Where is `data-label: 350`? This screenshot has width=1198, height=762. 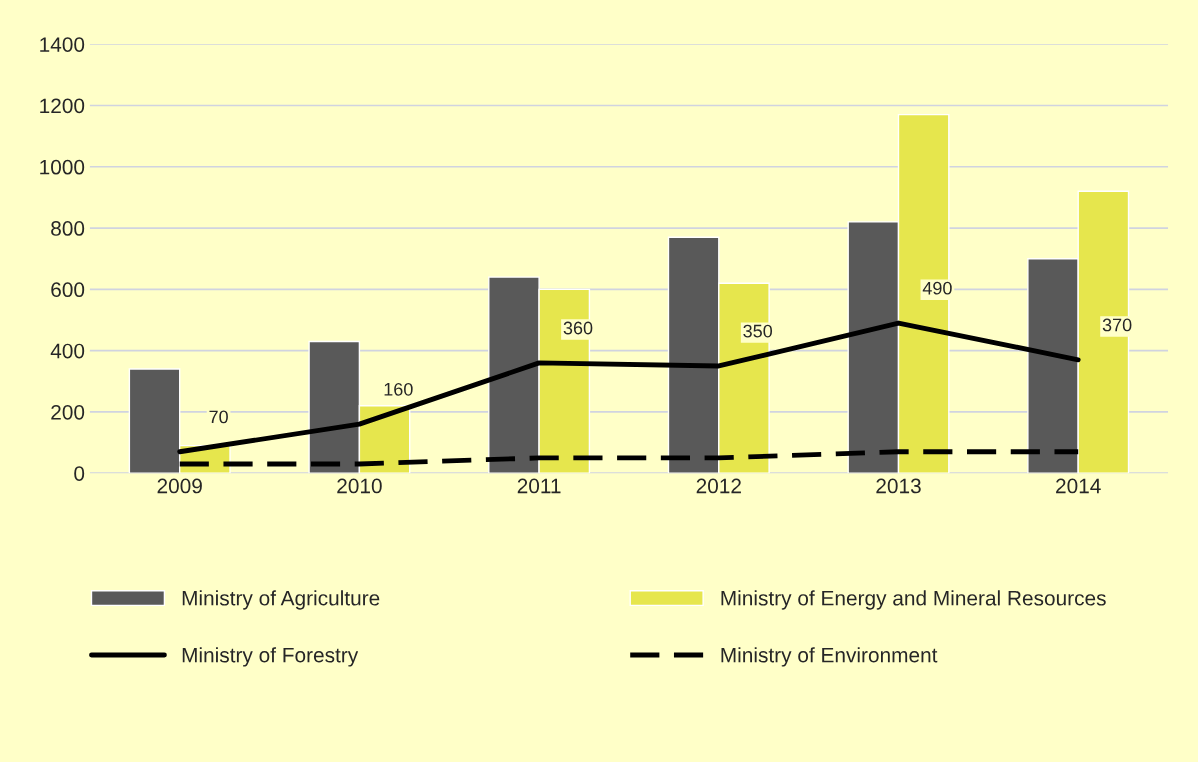 data-label: 350 is located at coordinates (758, 331).